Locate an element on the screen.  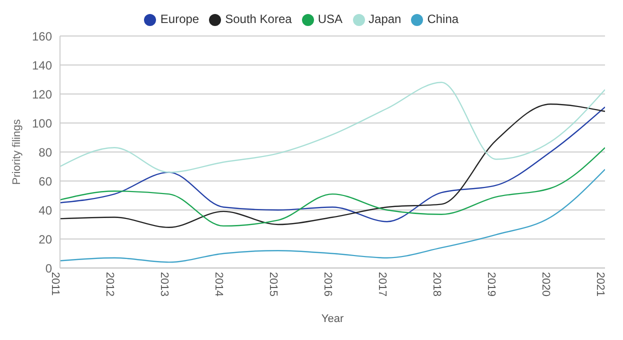
y-tick-label: 140 is located at coordinates (42, 65).